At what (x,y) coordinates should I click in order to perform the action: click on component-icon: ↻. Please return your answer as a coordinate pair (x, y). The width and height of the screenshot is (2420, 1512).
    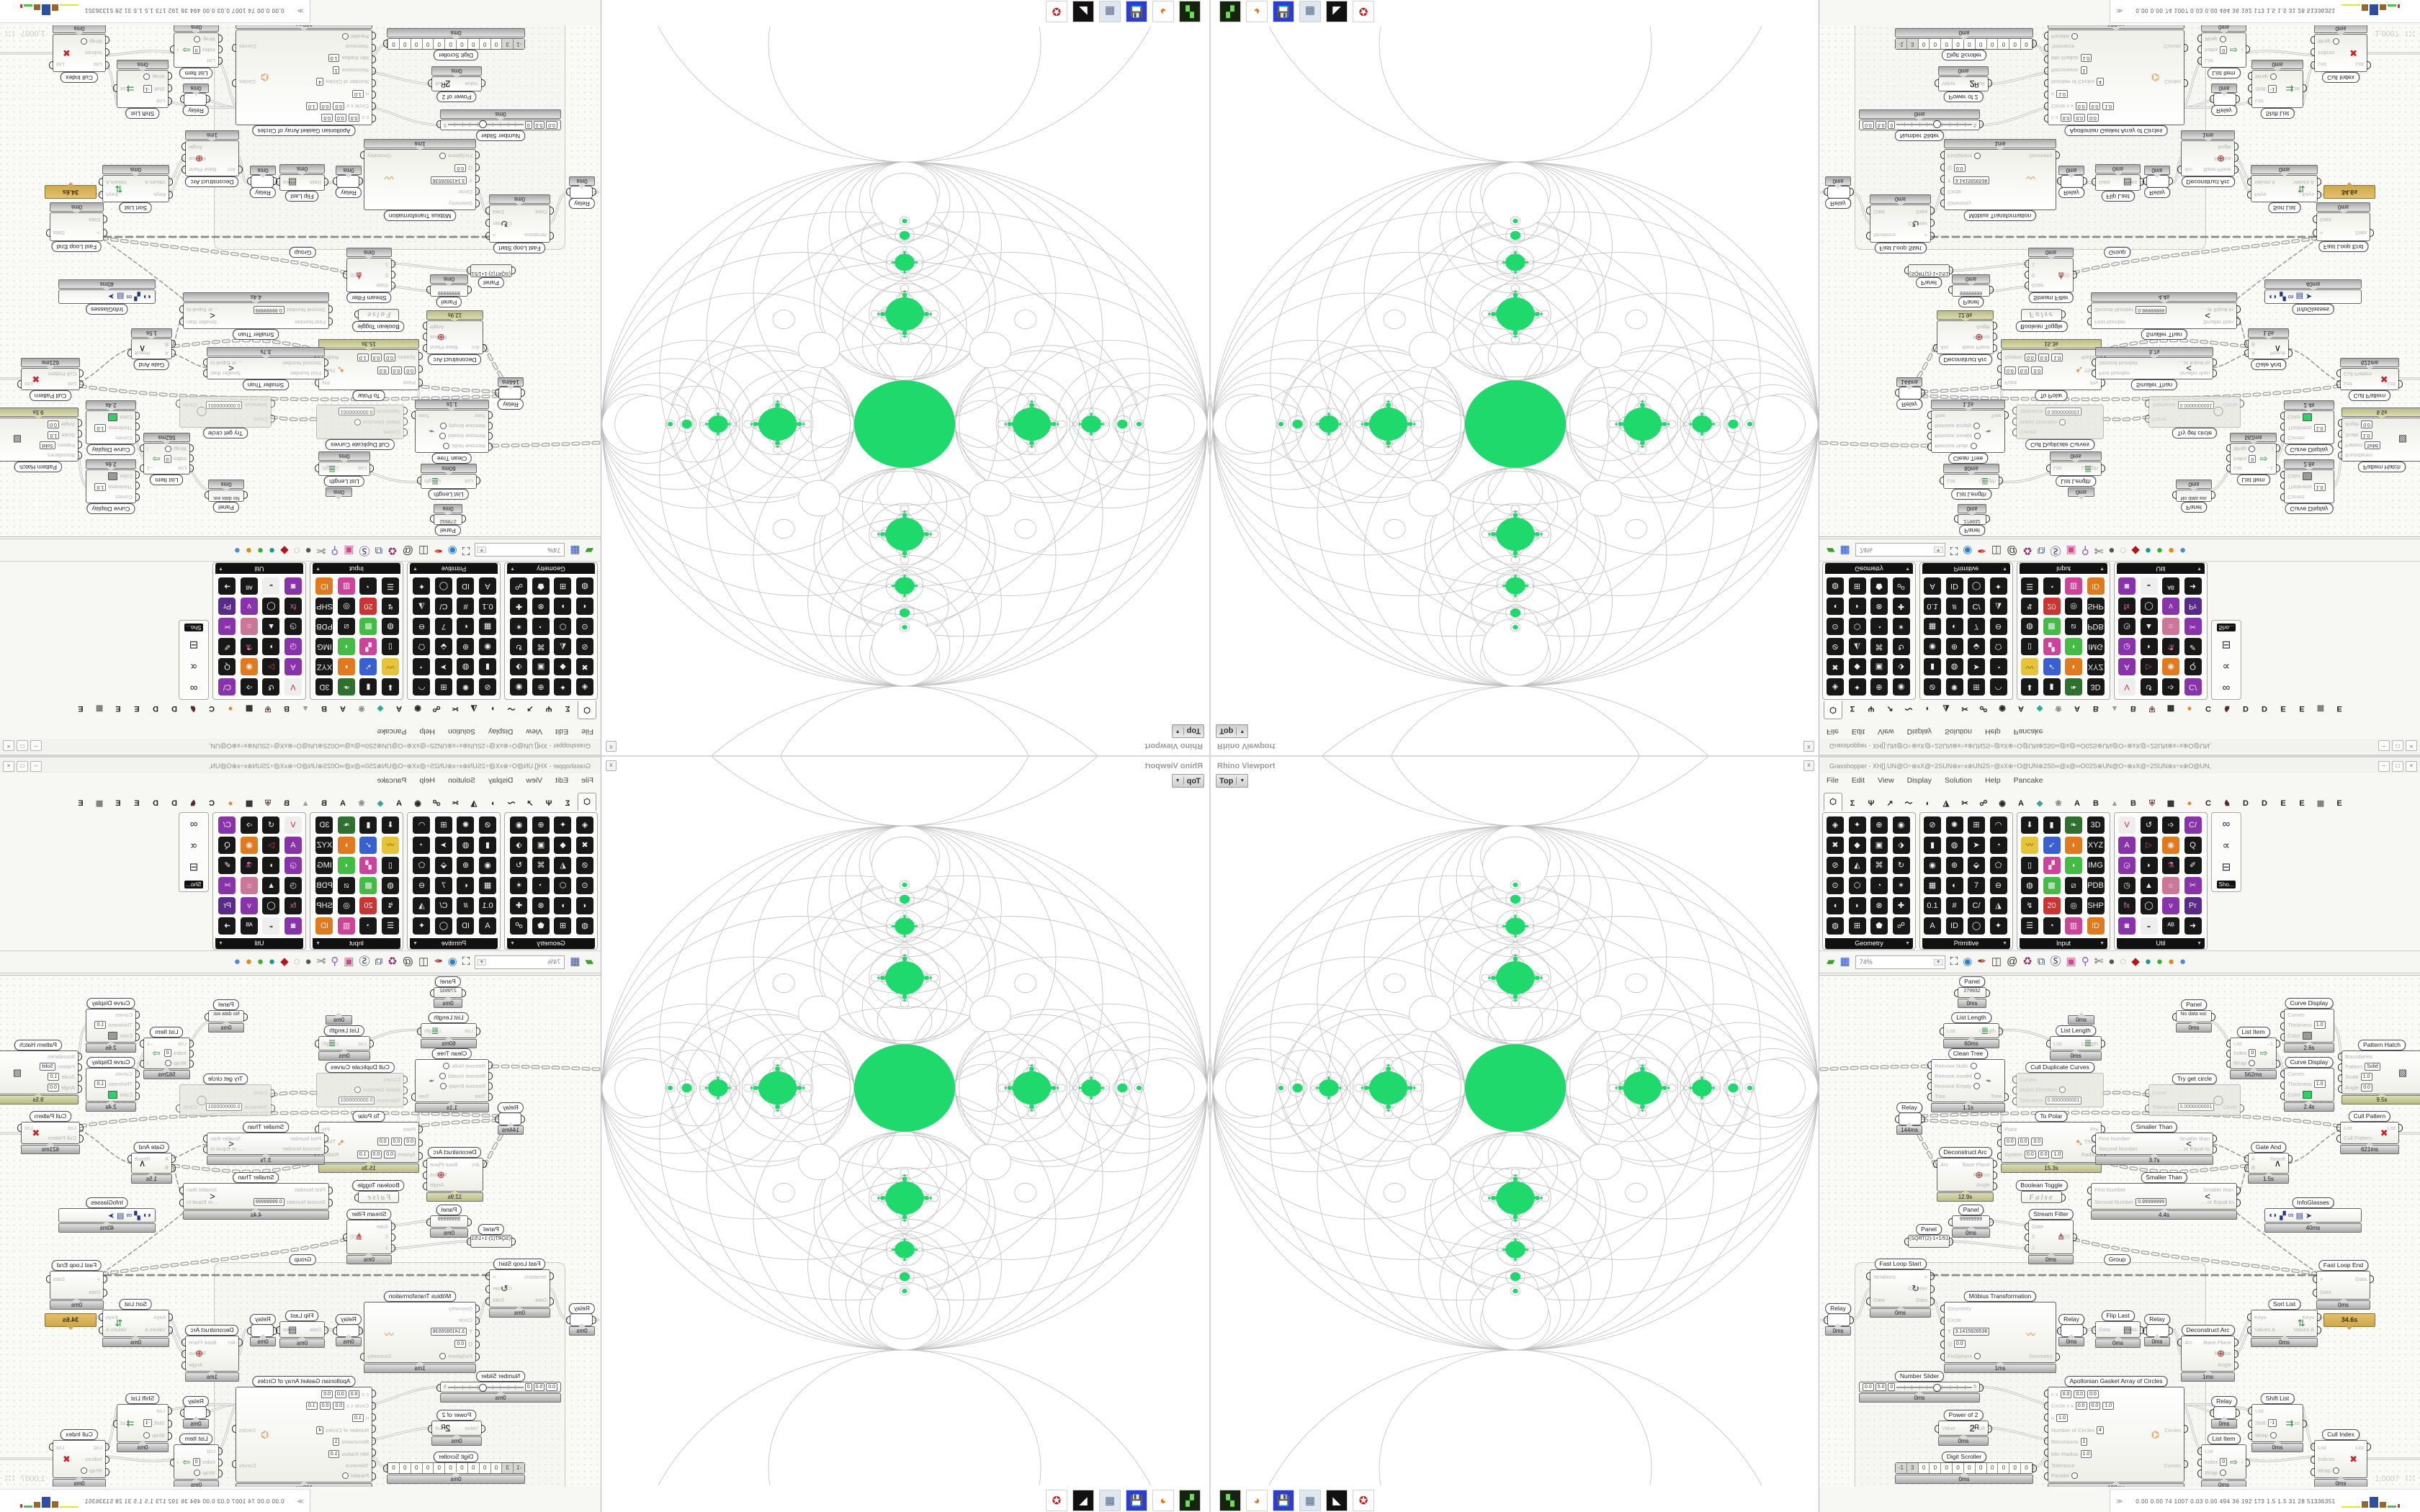
    Looking at the image, I should click on (519, 865).